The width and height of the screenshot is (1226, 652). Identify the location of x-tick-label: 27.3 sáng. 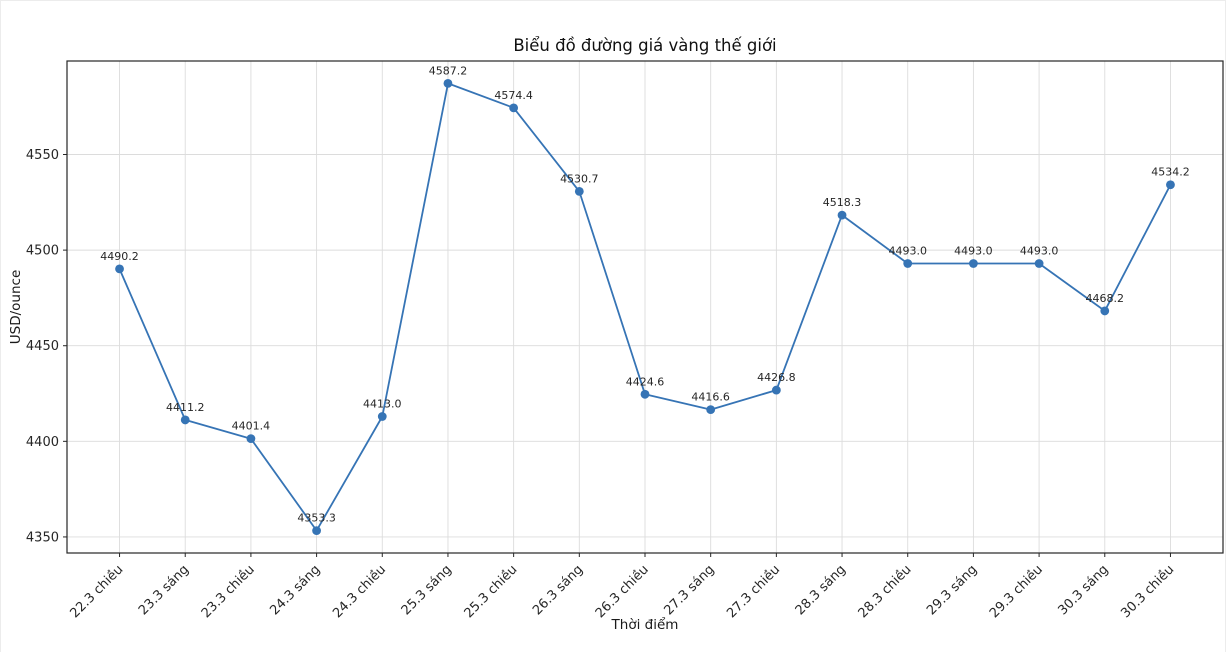
(689, 590).